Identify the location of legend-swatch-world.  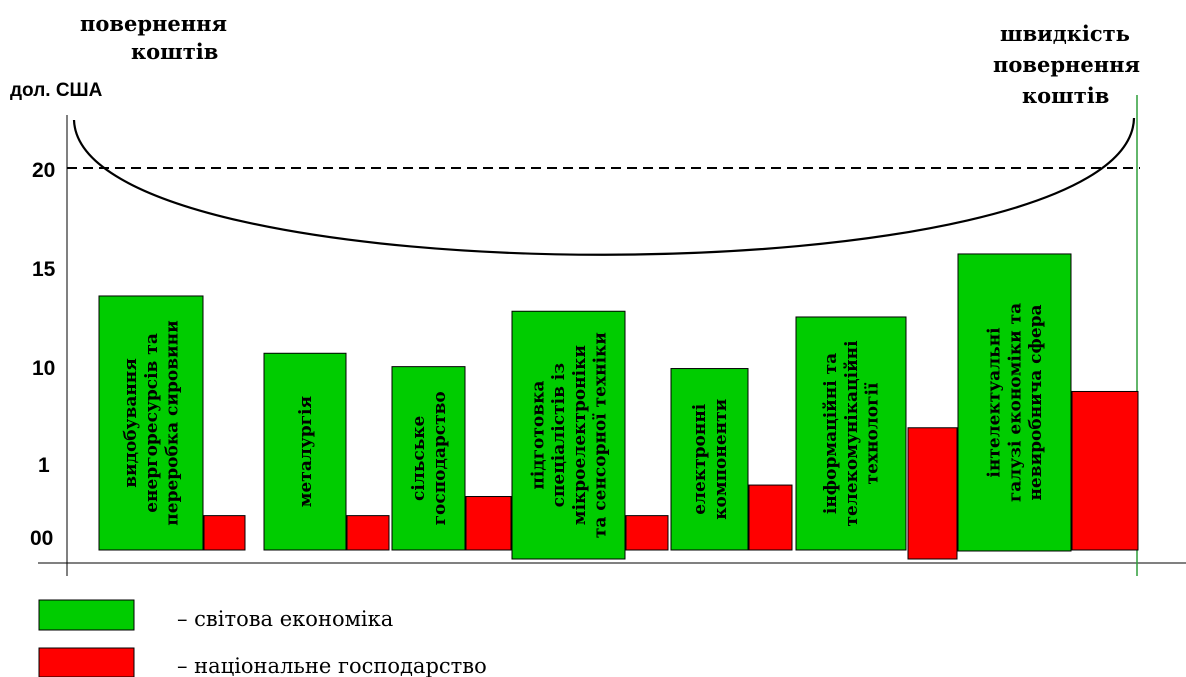
(86, 615).